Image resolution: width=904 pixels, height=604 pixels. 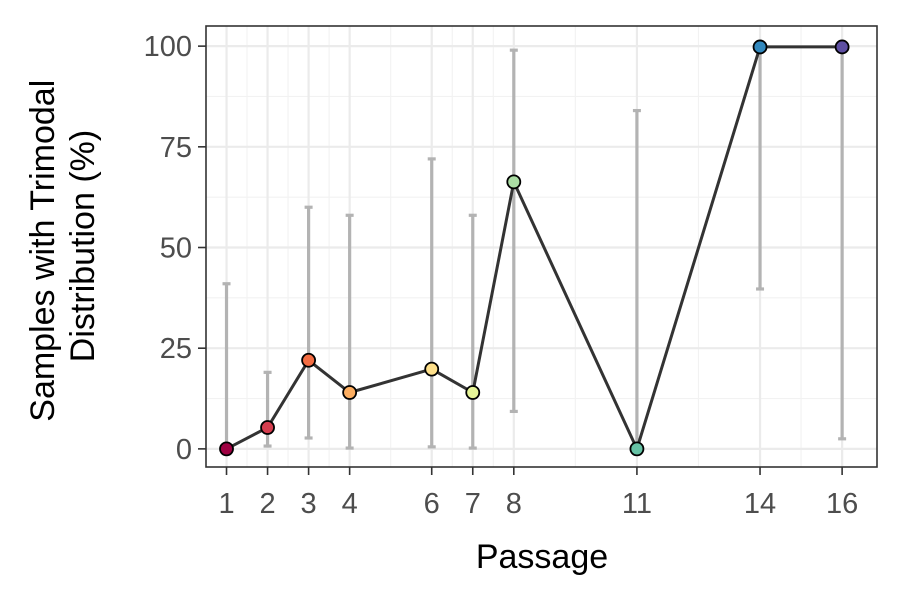 I want to click on x-axis-title: Passage, so click(x=542, y=557).